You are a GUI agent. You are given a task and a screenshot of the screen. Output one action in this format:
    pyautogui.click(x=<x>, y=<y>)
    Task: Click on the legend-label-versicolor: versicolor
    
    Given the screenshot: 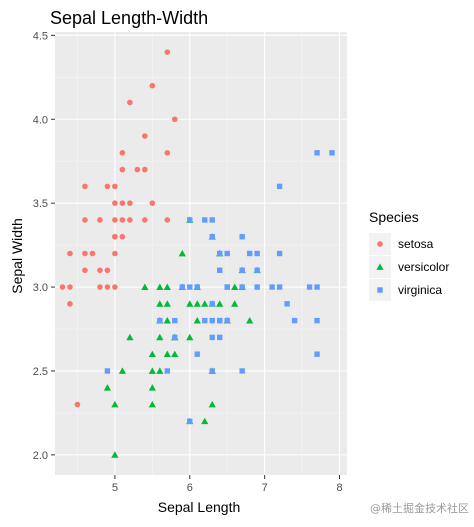 What is the action you would take?
    pyautogui.click(x=423, y=267)
    